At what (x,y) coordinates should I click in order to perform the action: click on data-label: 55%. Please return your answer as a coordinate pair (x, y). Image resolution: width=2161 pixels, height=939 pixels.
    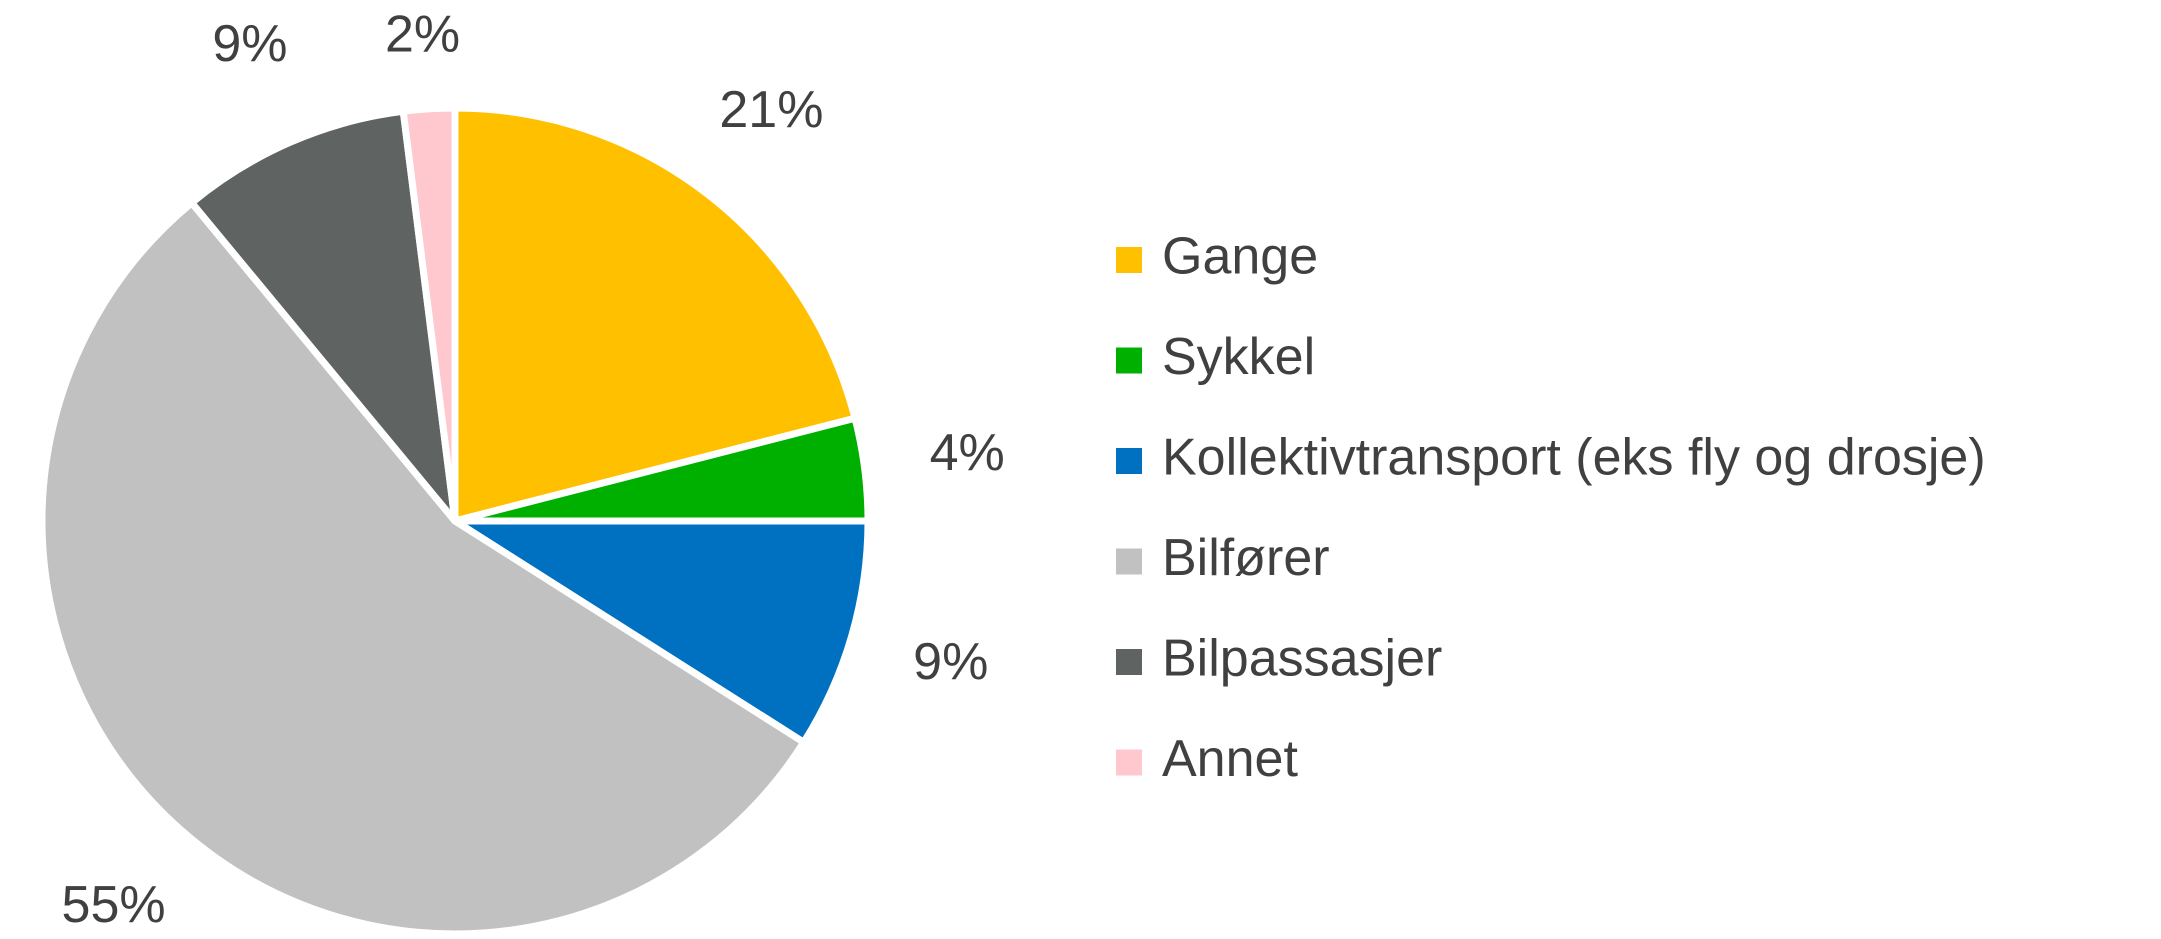
    Looking at the image, I should click on (114, 905).